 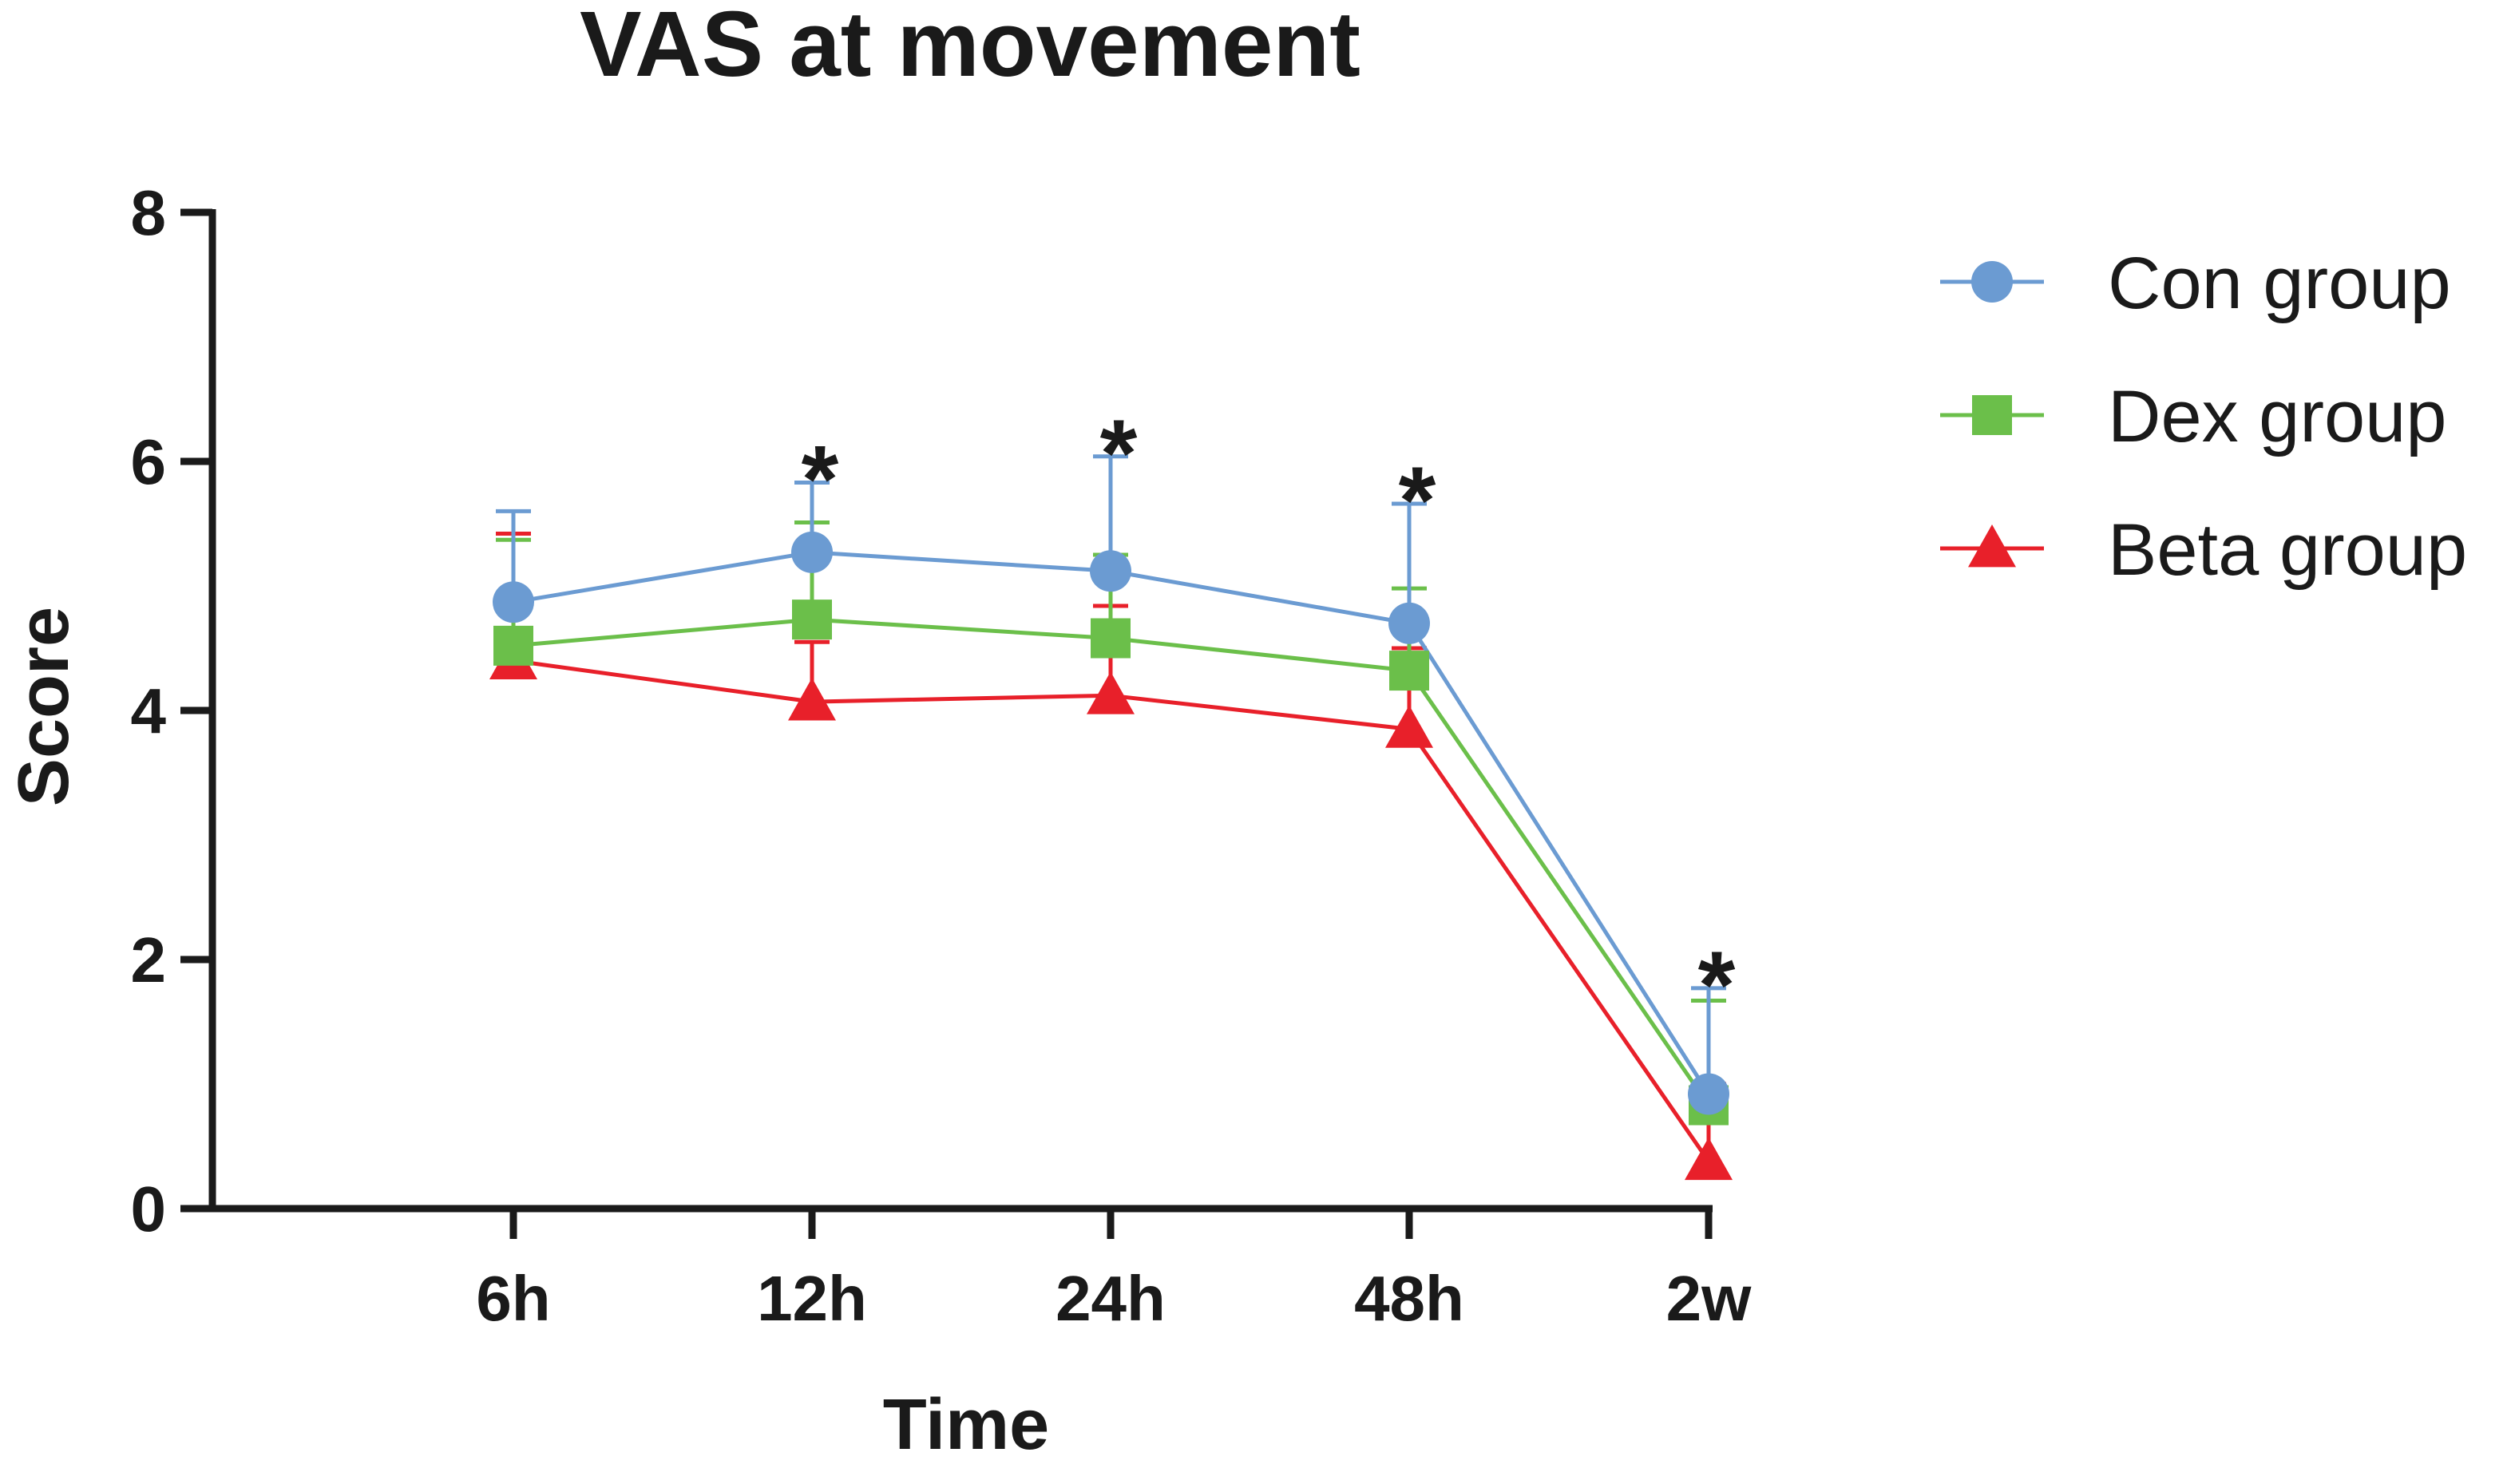 I want to click on y-tick-label: 6, so click(x=149, y=461).